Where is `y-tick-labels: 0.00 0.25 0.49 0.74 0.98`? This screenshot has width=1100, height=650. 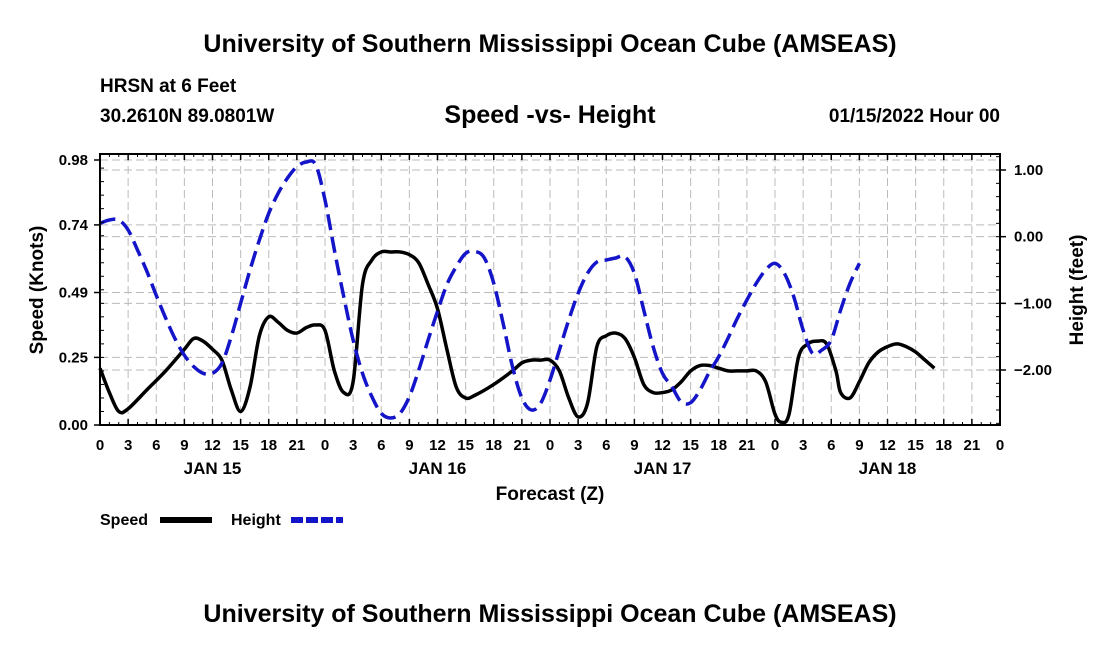 y-tick-labels: 0.00 0.25 0.49 0.74 0.98 is located at coordinates (74, 293).